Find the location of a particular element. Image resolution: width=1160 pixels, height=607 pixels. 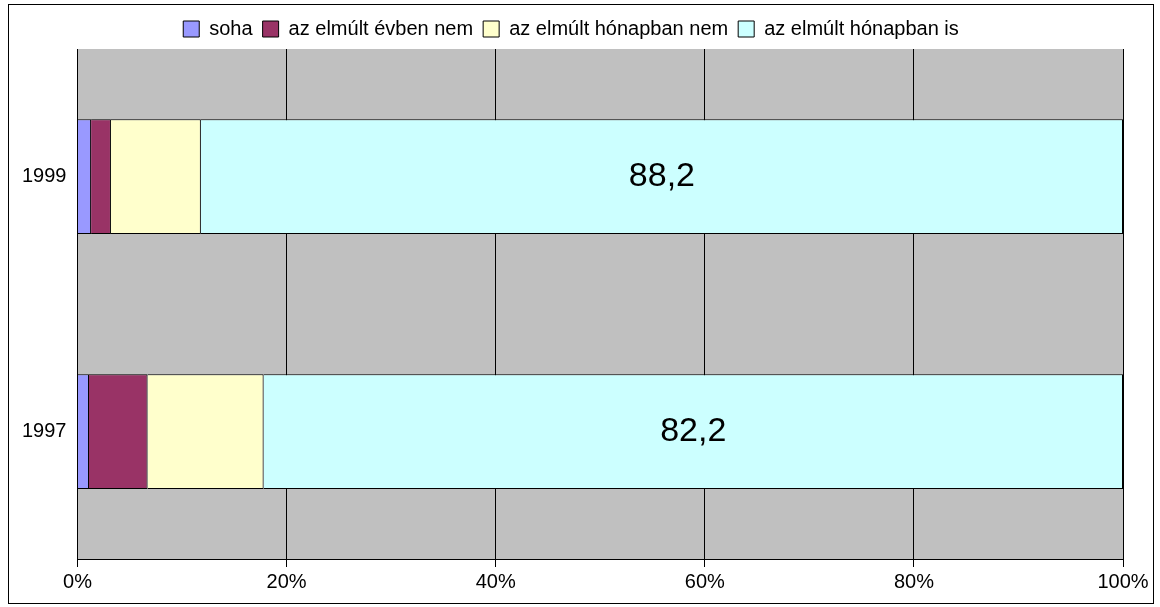

legend-label: az elmúlt hónapban is is located at coordinates (861, 27).